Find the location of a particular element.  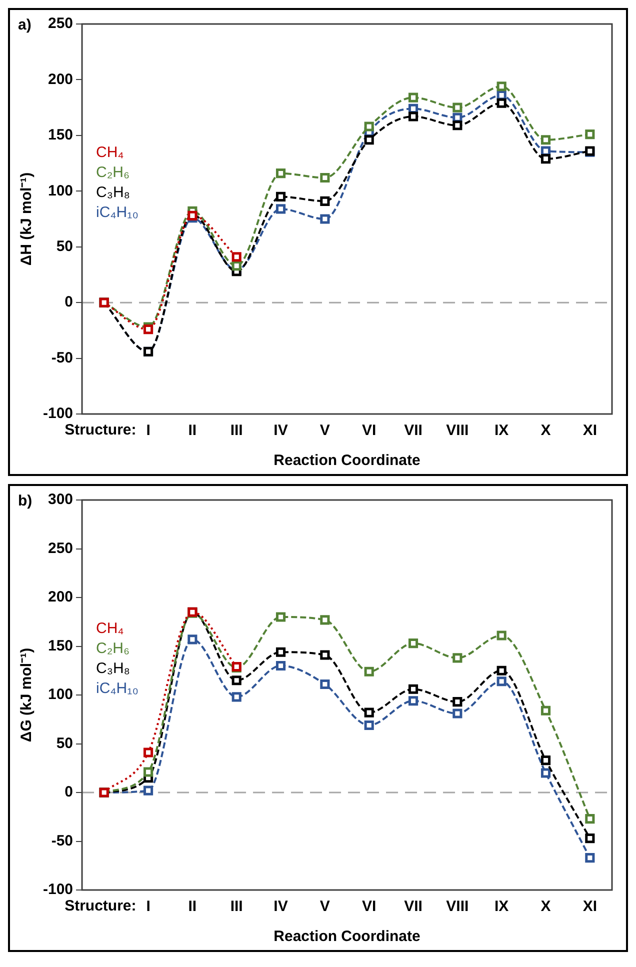

chart-title: a) is located at coordinates (25, 25).